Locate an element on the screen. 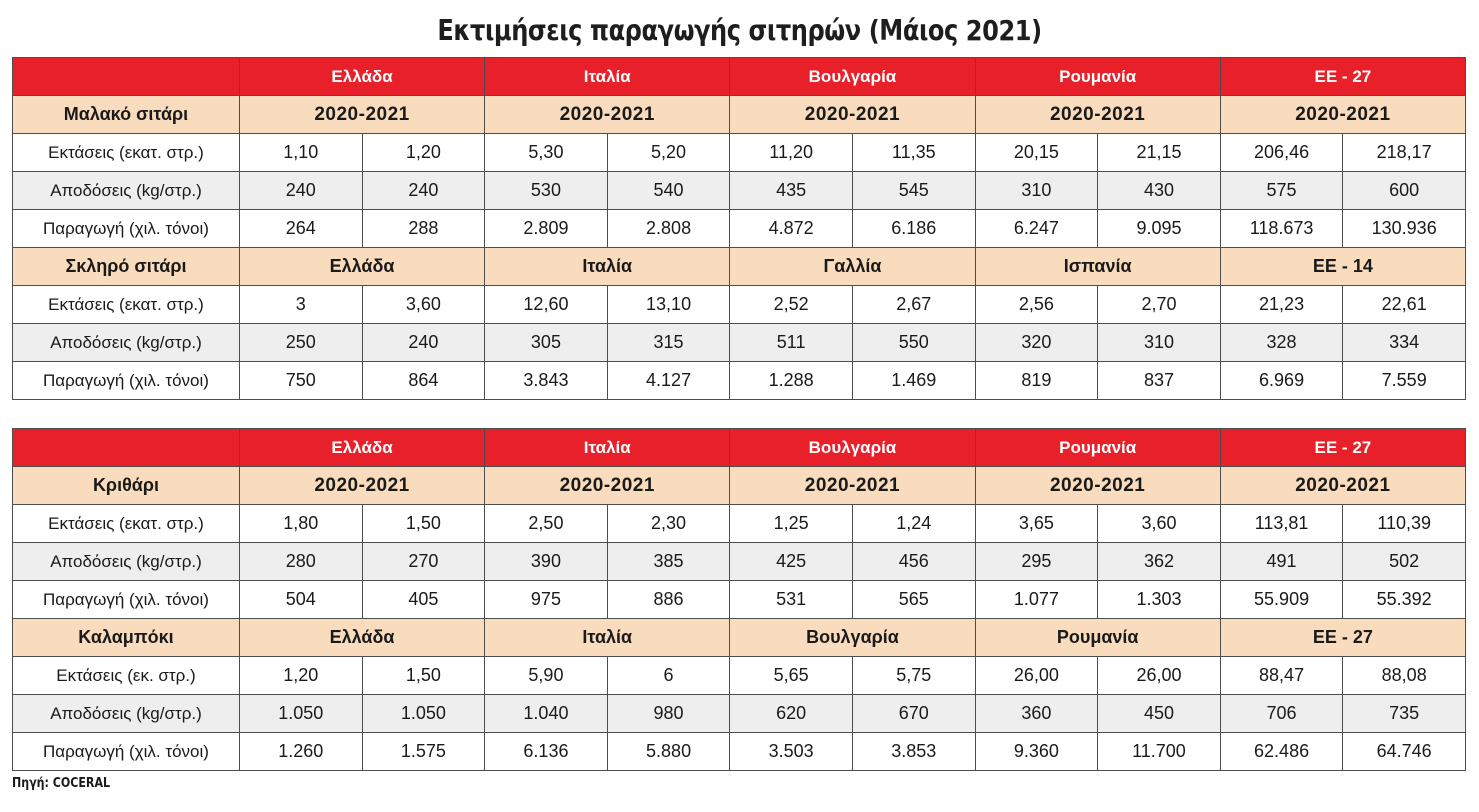 This screenshot has width=1479, height=812. section-subheader: ΕΕ - 27 is located at coordinates (1343, 637).